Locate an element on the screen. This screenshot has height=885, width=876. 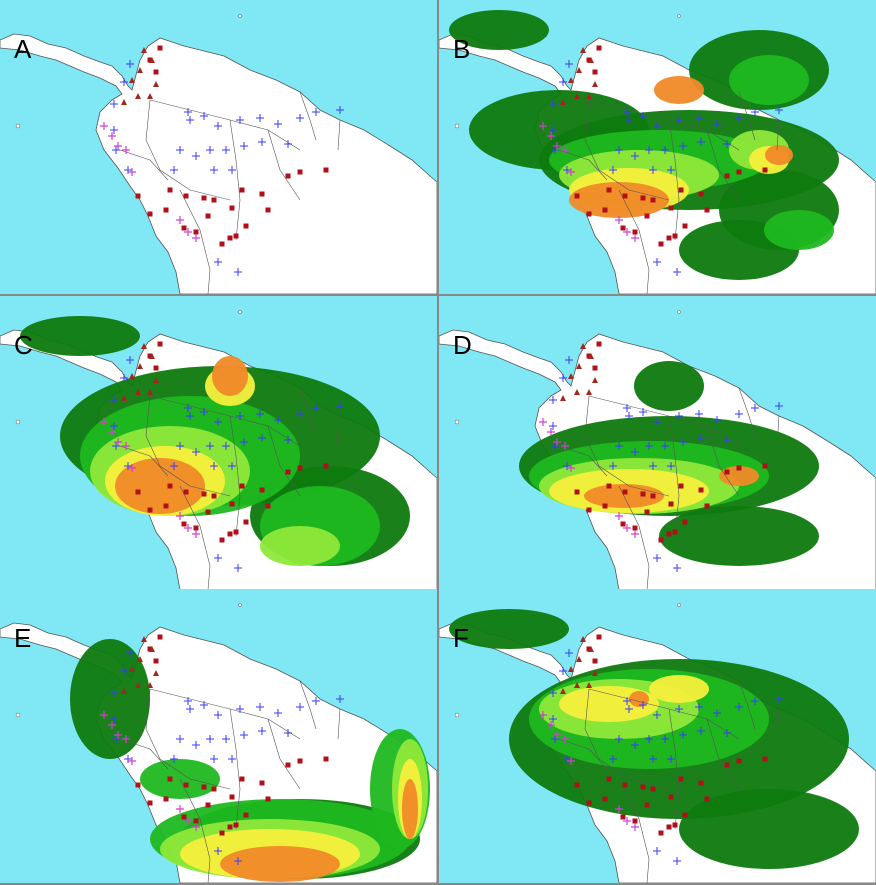
range-darkgreen is located at coordinates (110, 699).